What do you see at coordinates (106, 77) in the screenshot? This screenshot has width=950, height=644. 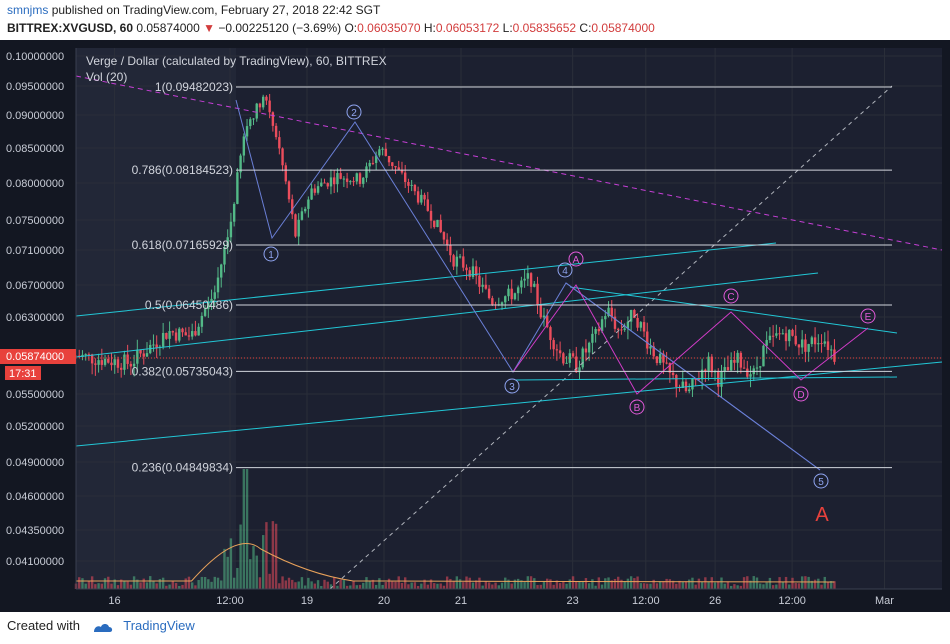 I see `volume-legend: Vol (20)` at bounding box center [106, 77].